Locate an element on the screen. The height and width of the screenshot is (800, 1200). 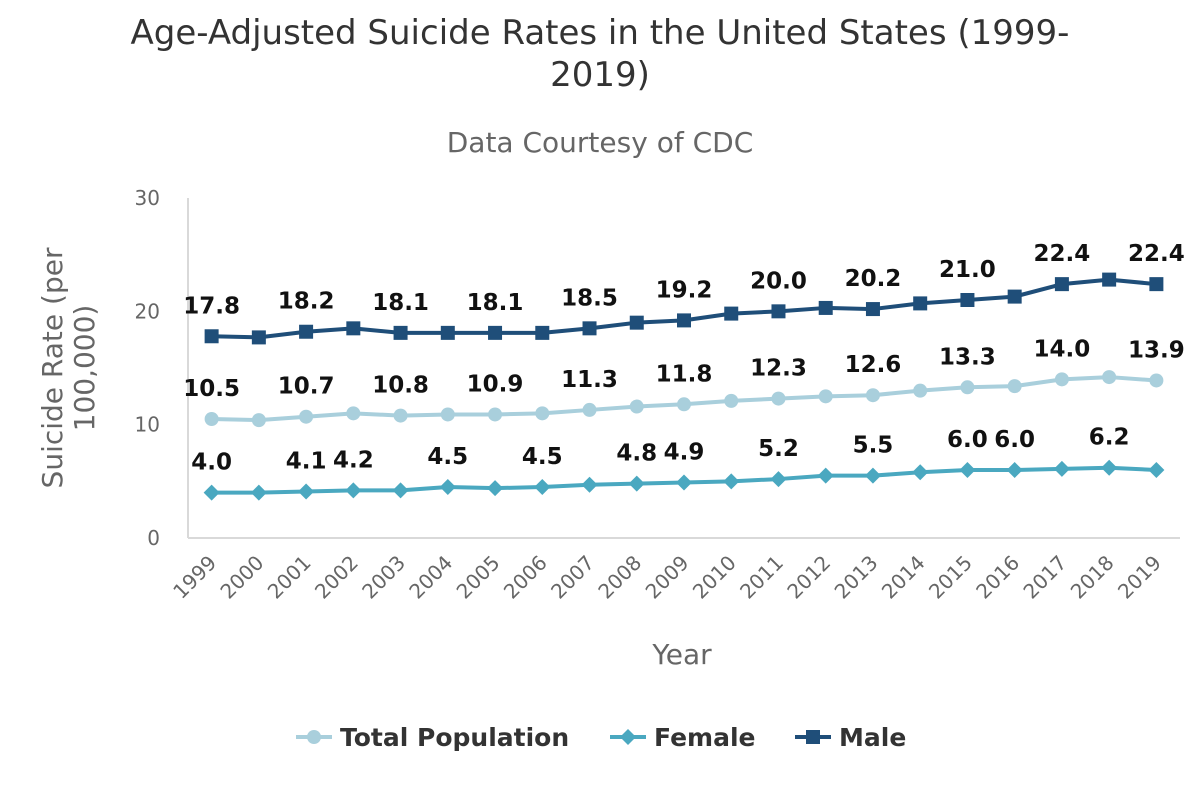
total-population-data-label: 11.3 is located at coordinates (589, 380).